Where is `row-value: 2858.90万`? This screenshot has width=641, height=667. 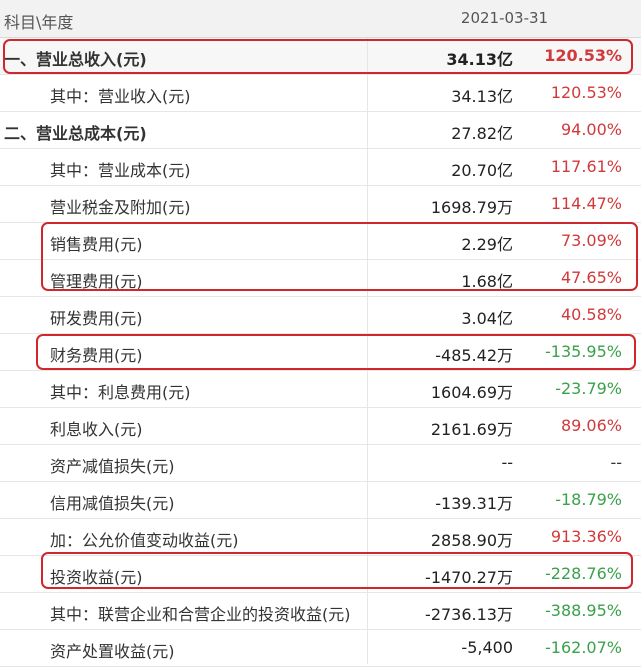 row-value: 2858.90万 is located at coordinates (471, 540).